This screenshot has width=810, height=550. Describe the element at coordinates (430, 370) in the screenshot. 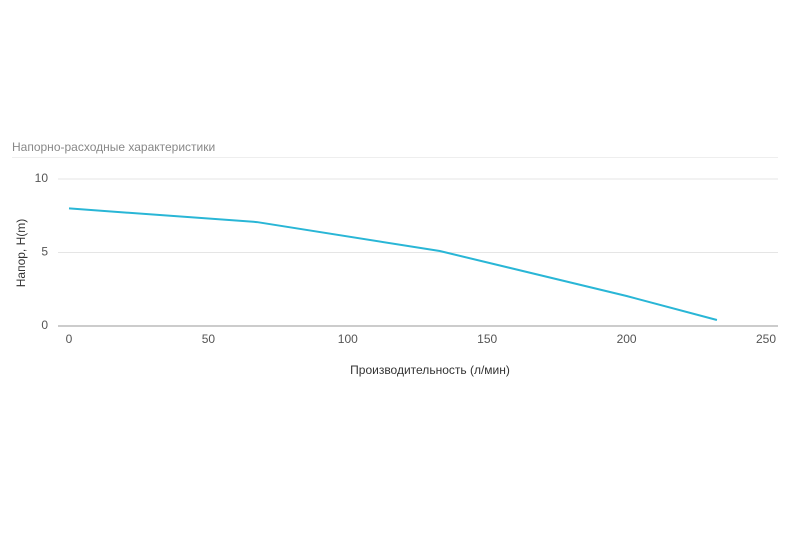

I see `x-axis-label: Производительность (л/мин)` at that location.